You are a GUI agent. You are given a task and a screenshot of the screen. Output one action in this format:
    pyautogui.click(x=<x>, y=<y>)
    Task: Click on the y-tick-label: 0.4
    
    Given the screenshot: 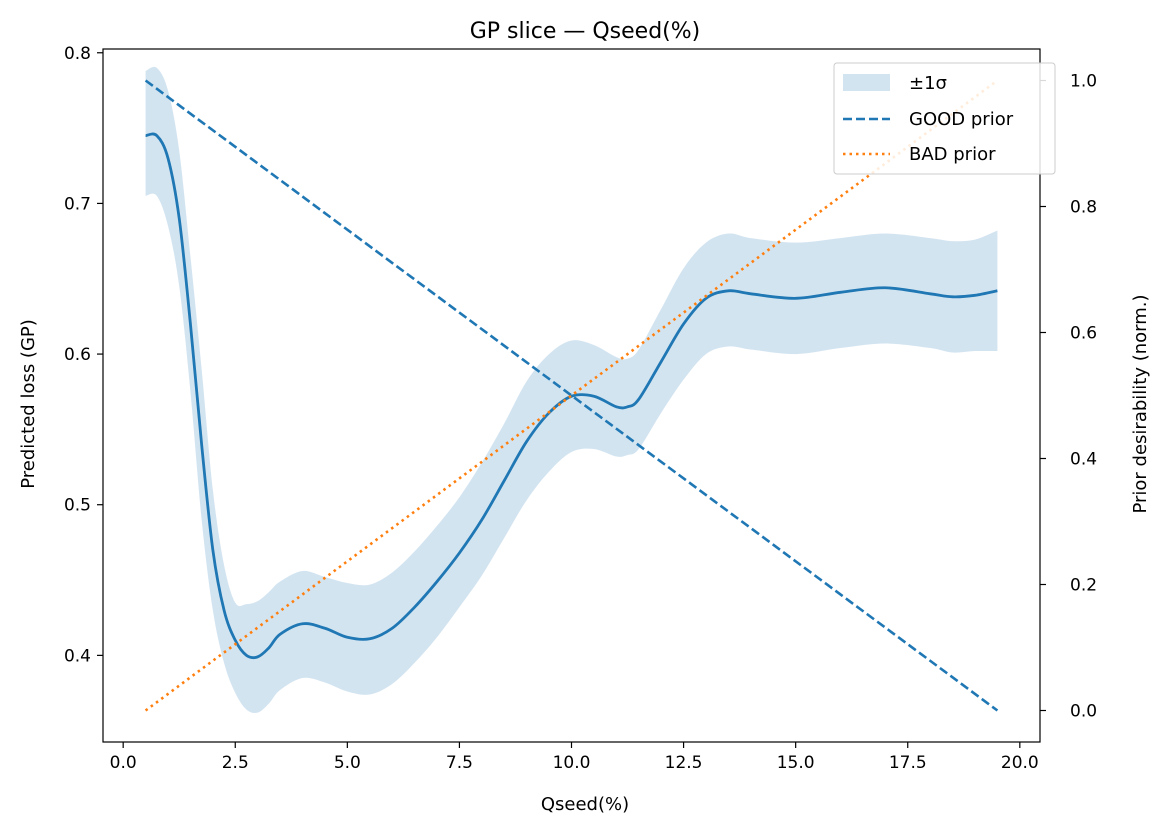 What is the action you would take?
    pyautogui.click(x=77, y=656)
    